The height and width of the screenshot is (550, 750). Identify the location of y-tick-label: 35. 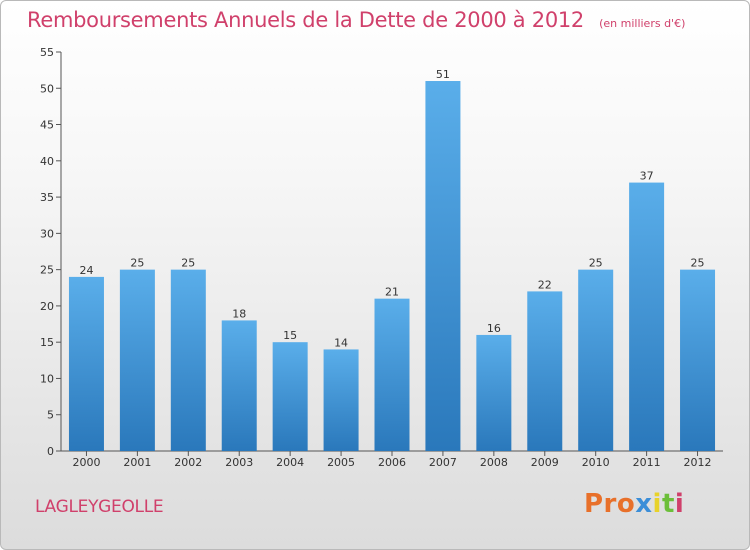
(47, 197).